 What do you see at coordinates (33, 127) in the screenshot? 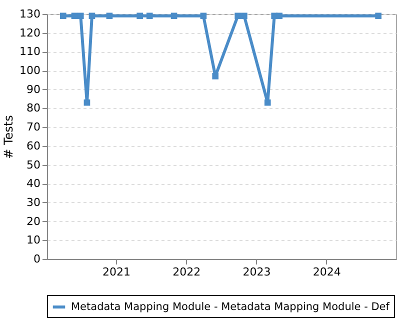
I see `y-tick-label: 70` at bounding box center [33, 127].